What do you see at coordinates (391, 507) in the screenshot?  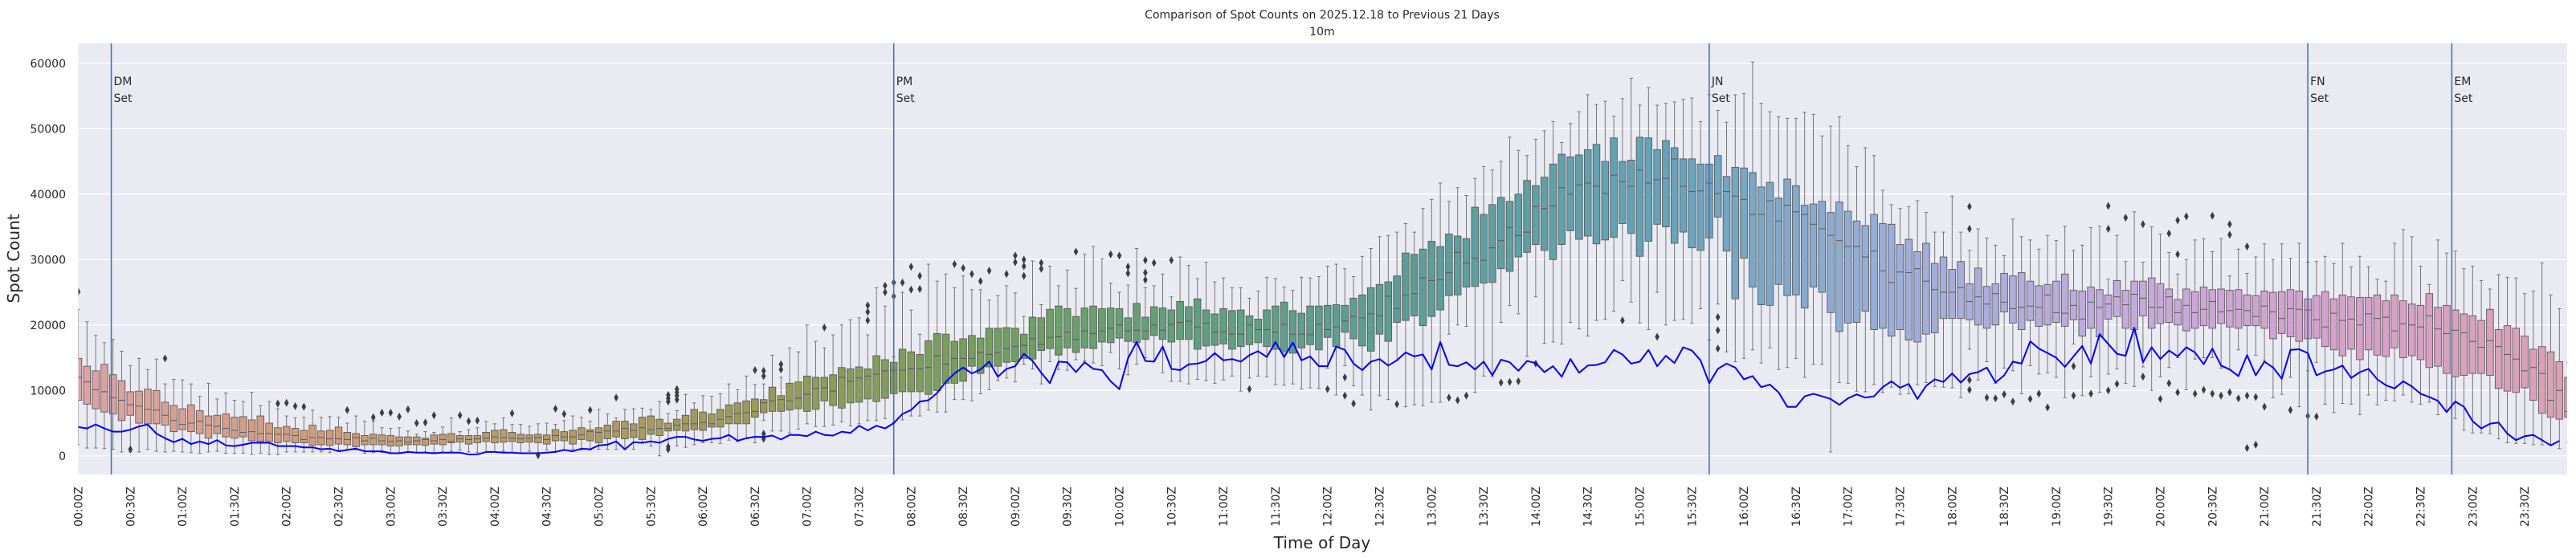 I see `x-tick-label: 03:00Z` at bounding box center [391, 507].